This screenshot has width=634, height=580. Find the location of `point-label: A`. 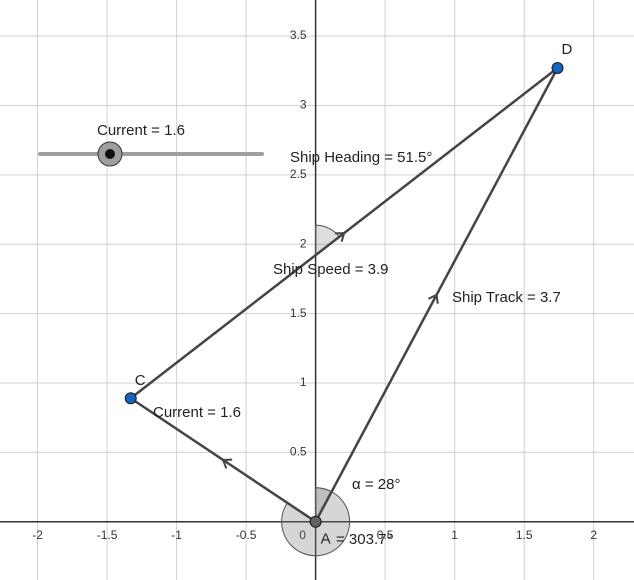

point-label: A is located at coordinates (326, 539).